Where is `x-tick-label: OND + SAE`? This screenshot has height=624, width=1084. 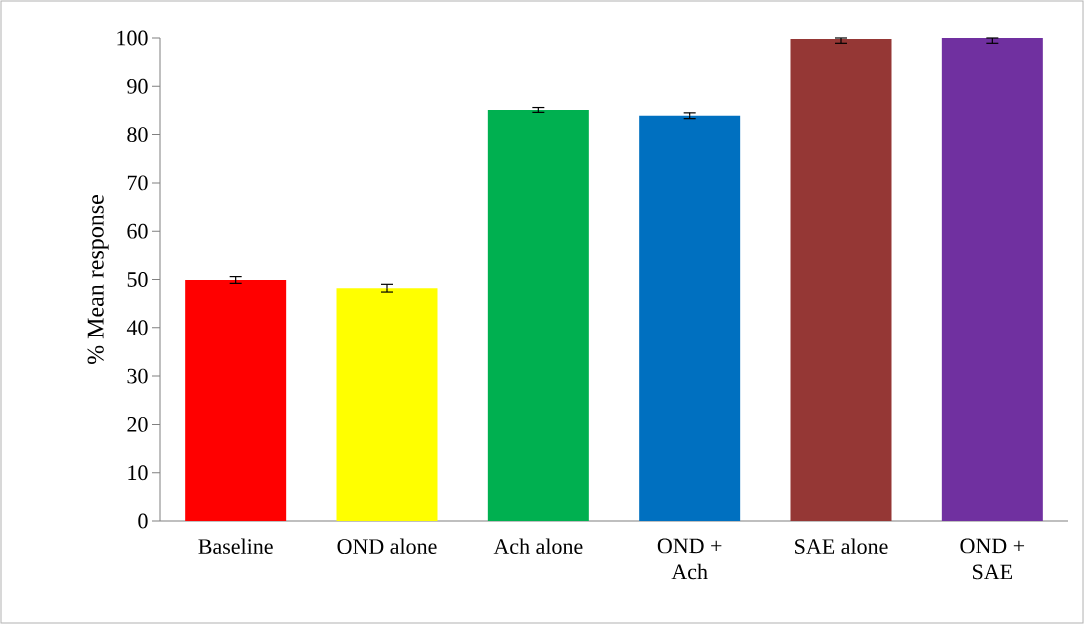
x-tick-label: OND + SAE is located at coordinates (992, 559).